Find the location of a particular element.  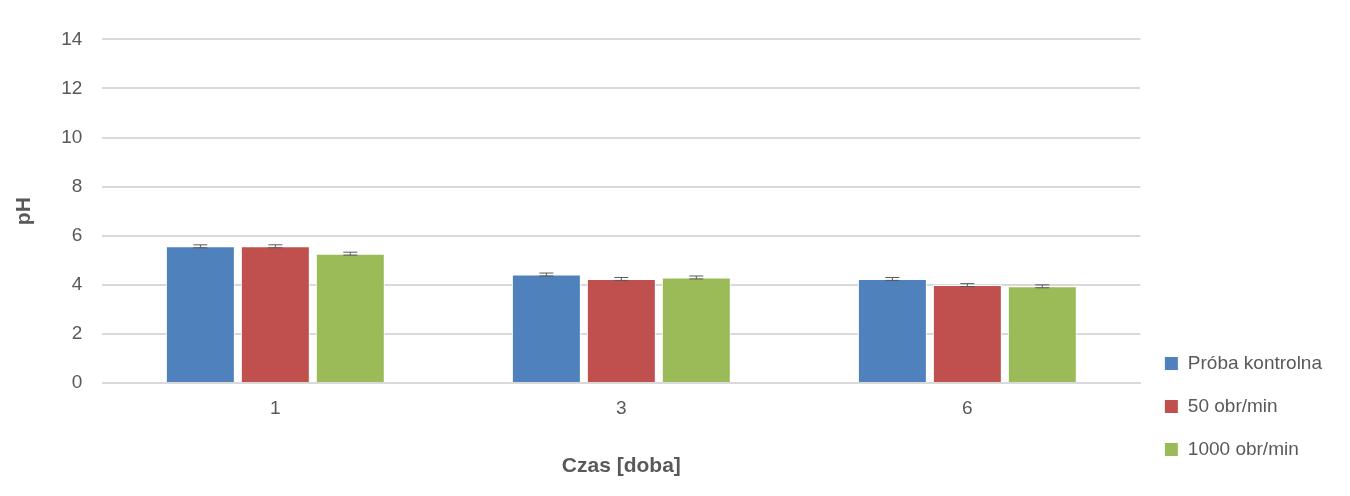

y-axis-title: pH is located at coordinates (23, 211).